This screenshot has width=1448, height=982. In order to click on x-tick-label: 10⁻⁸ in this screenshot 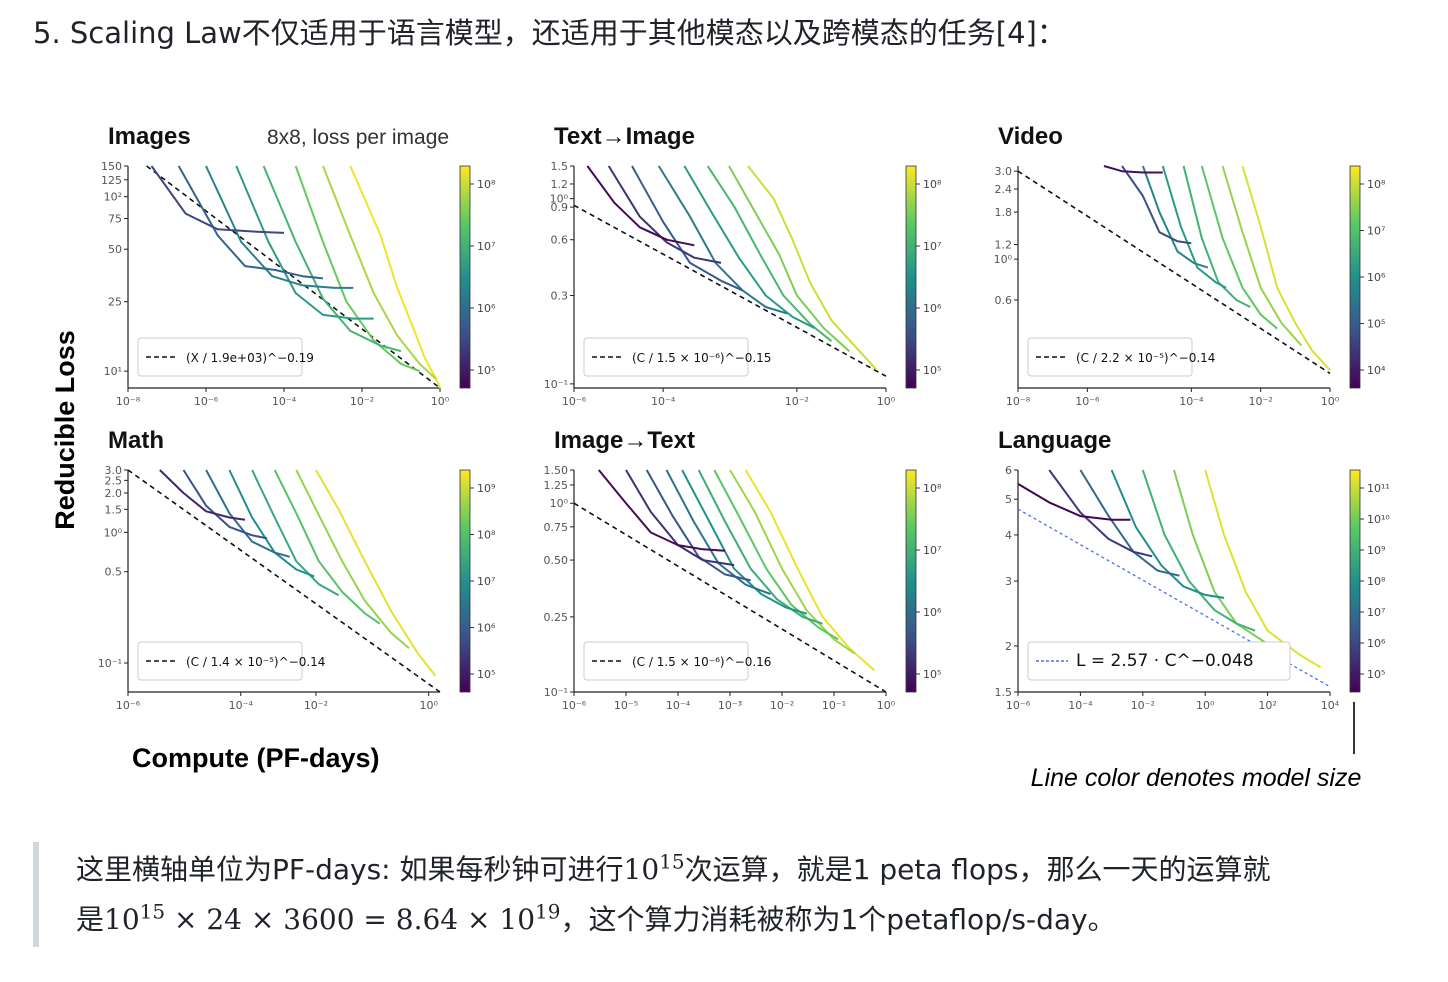, I will do `click(128, 401)`.